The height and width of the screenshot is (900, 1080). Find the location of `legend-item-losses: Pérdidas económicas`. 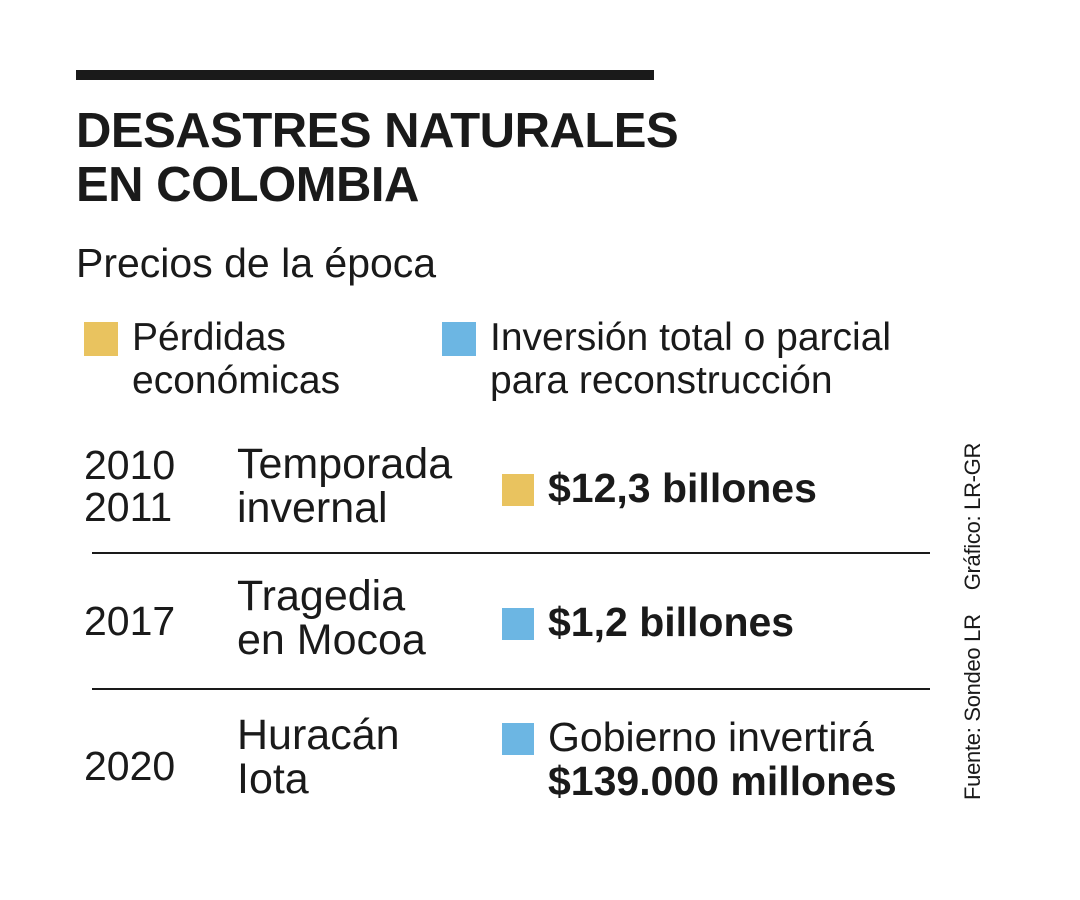

legend-item-losses: Pérdidas económicas is located at coordinates (212, 359).